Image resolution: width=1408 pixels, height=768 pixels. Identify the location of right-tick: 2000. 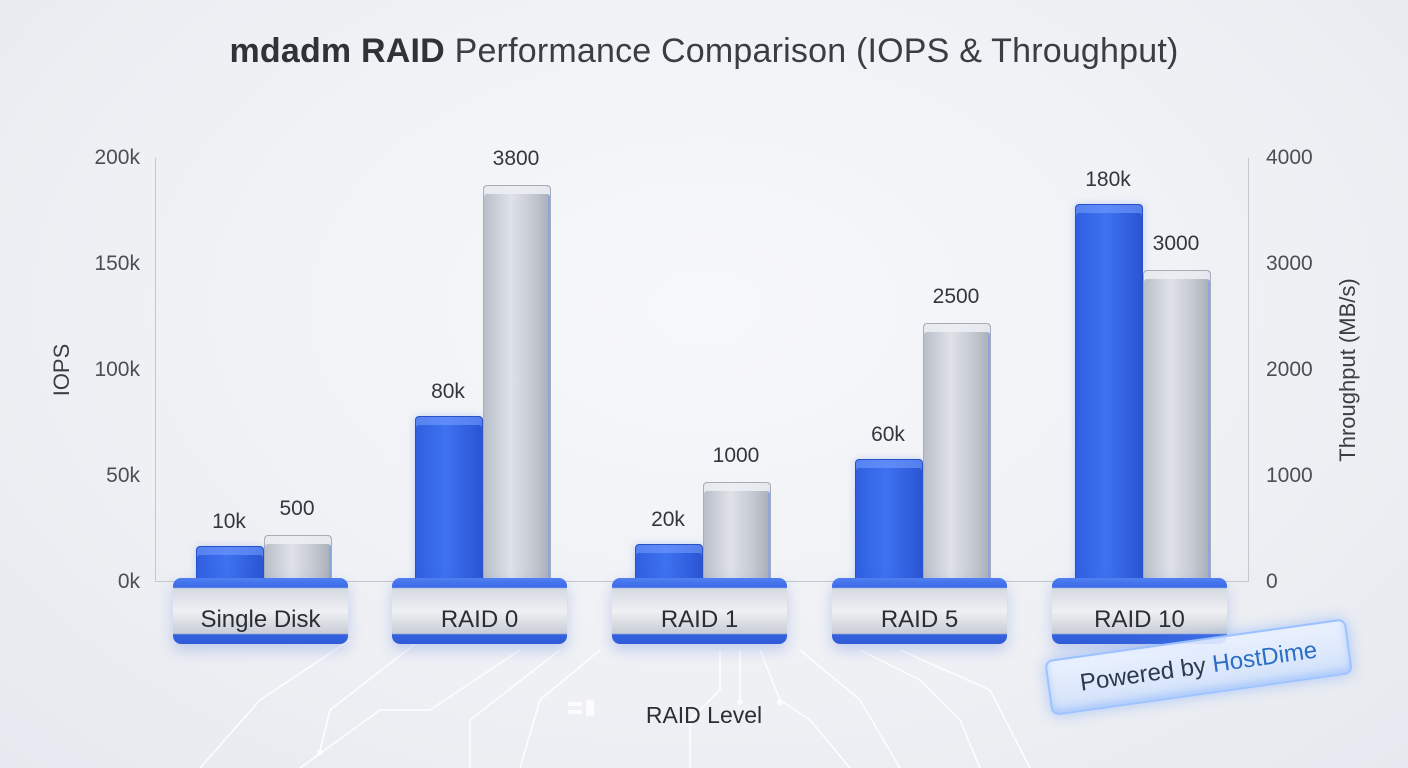
(1289, 369).